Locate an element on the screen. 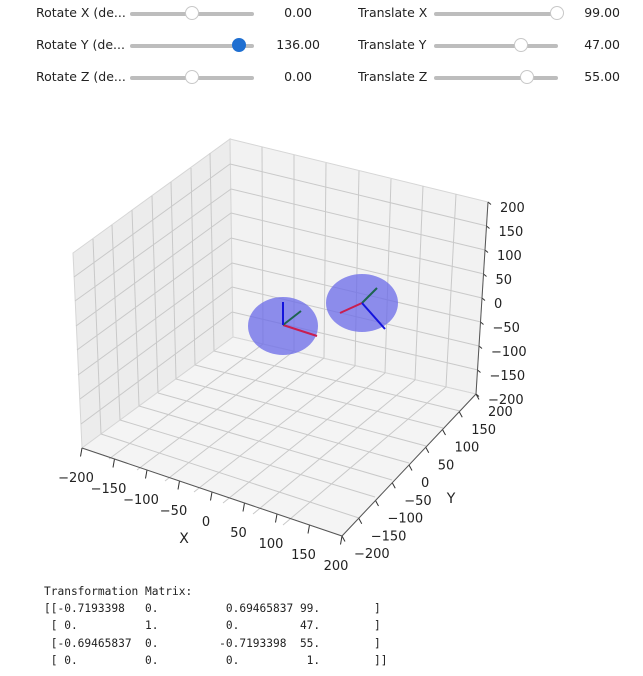 Image resolution: width=643 pixels, height=676 pixels. rotate-x-thumb is located at coordinates (192, 13).